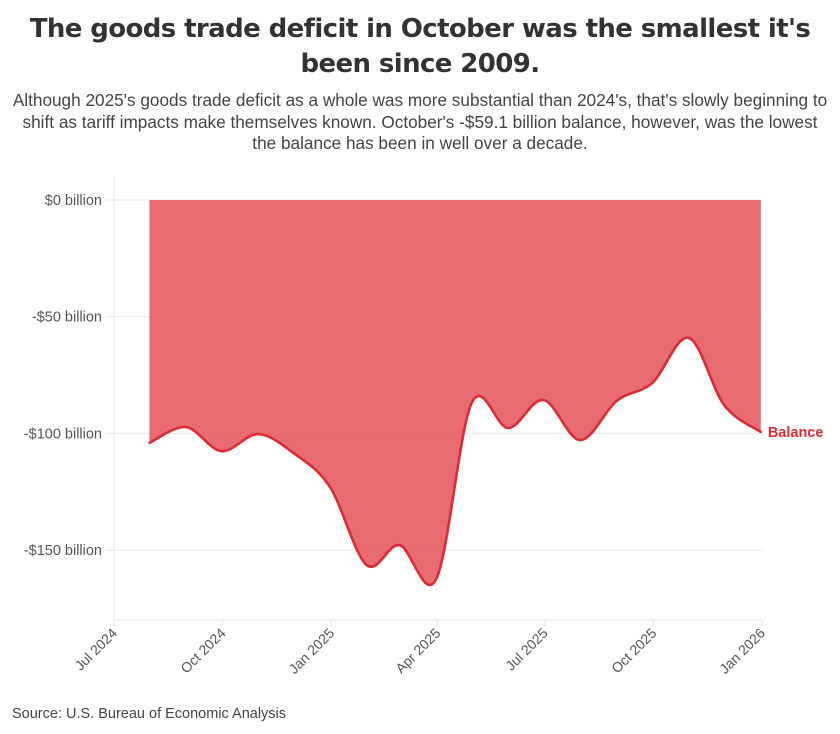 This screenshot has width=840, height=734. What do you see at coordinates (149, 714) in the screenshot?
I see `source-note: Source: U.S. Bureau of Economic Analysis` at bounding box center [149, 714].